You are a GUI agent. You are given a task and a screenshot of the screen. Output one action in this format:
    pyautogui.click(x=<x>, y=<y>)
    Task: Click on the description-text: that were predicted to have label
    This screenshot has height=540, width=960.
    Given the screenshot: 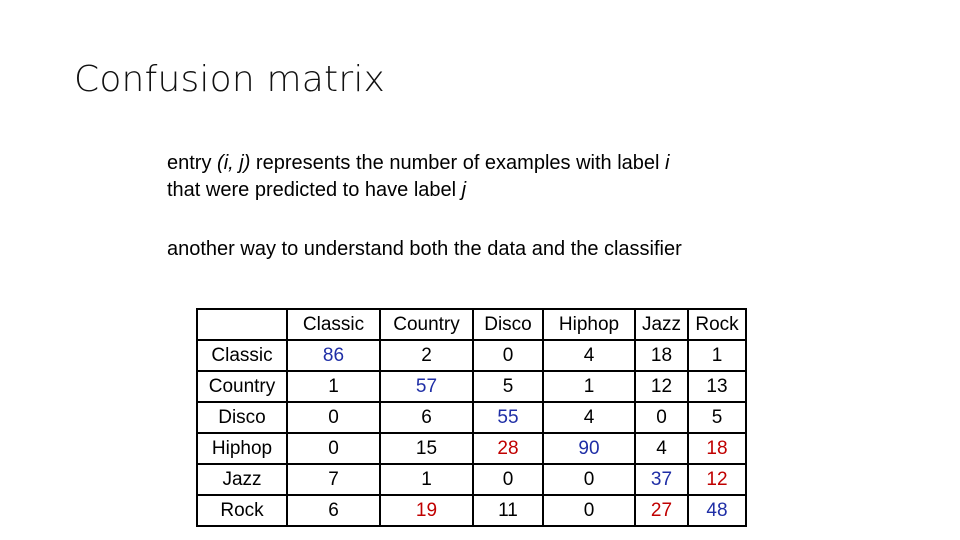 What is the action you would take?
    pyautogui.click(x=314, y=190)
    